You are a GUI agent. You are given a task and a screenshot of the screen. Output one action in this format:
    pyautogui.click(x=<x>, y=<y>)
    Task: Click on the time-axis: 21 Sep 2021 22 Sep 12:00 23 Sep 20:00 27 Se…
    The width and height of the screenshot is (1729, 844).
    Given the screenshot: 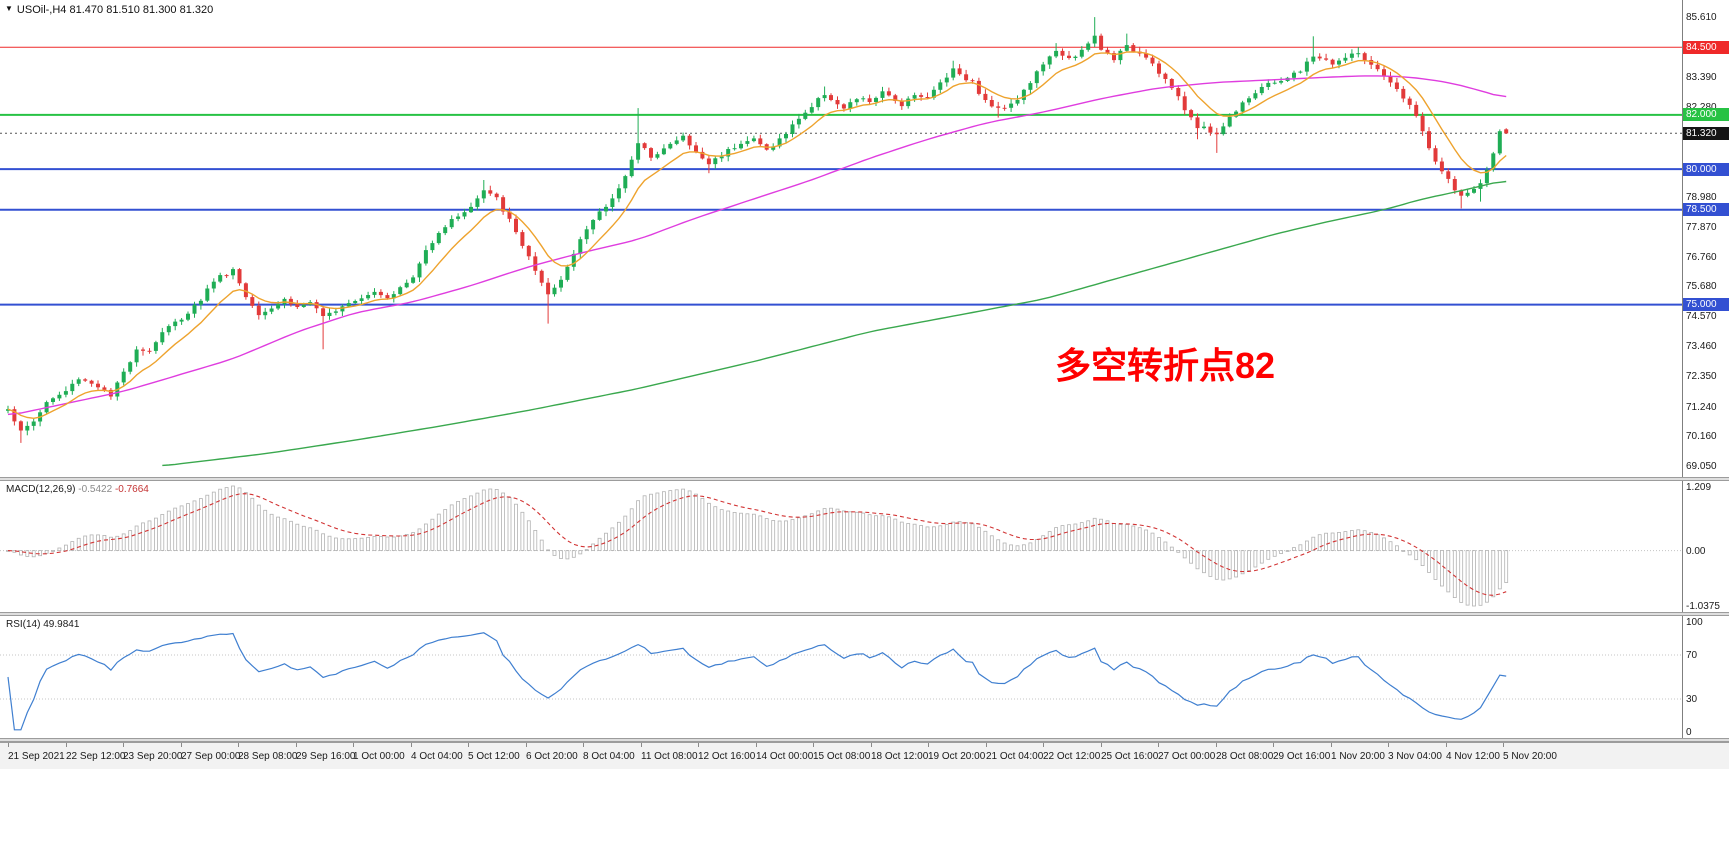 What is the action you would take?
    pyautogui.click(x=864, y=755)
    